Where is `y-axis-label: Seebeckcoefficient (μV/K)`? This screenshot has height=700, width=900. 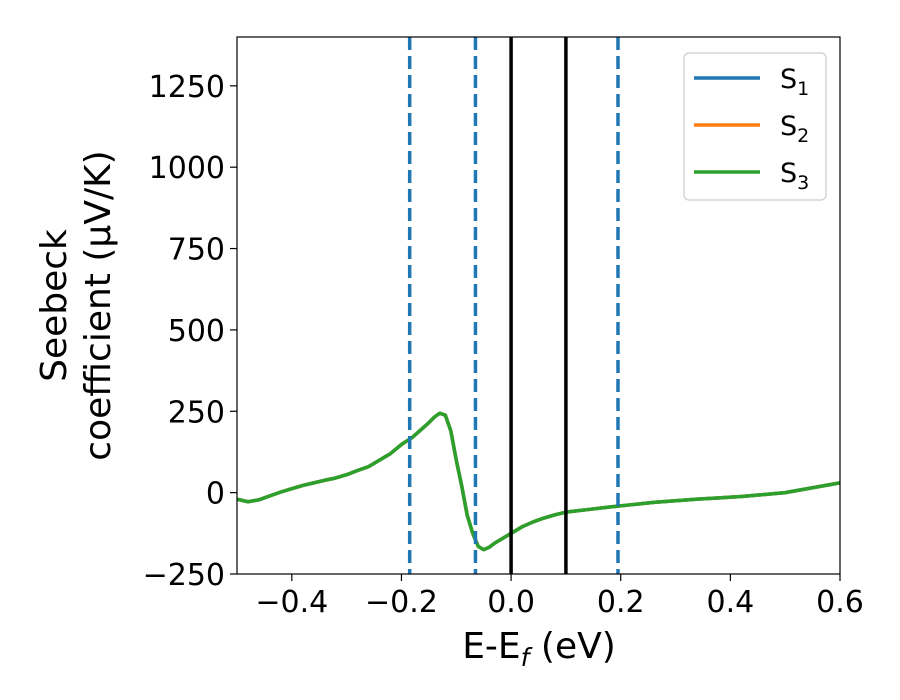
y-axis-label: Seebeckcoefficient (μV/K) is located at coordinates (76, 305).